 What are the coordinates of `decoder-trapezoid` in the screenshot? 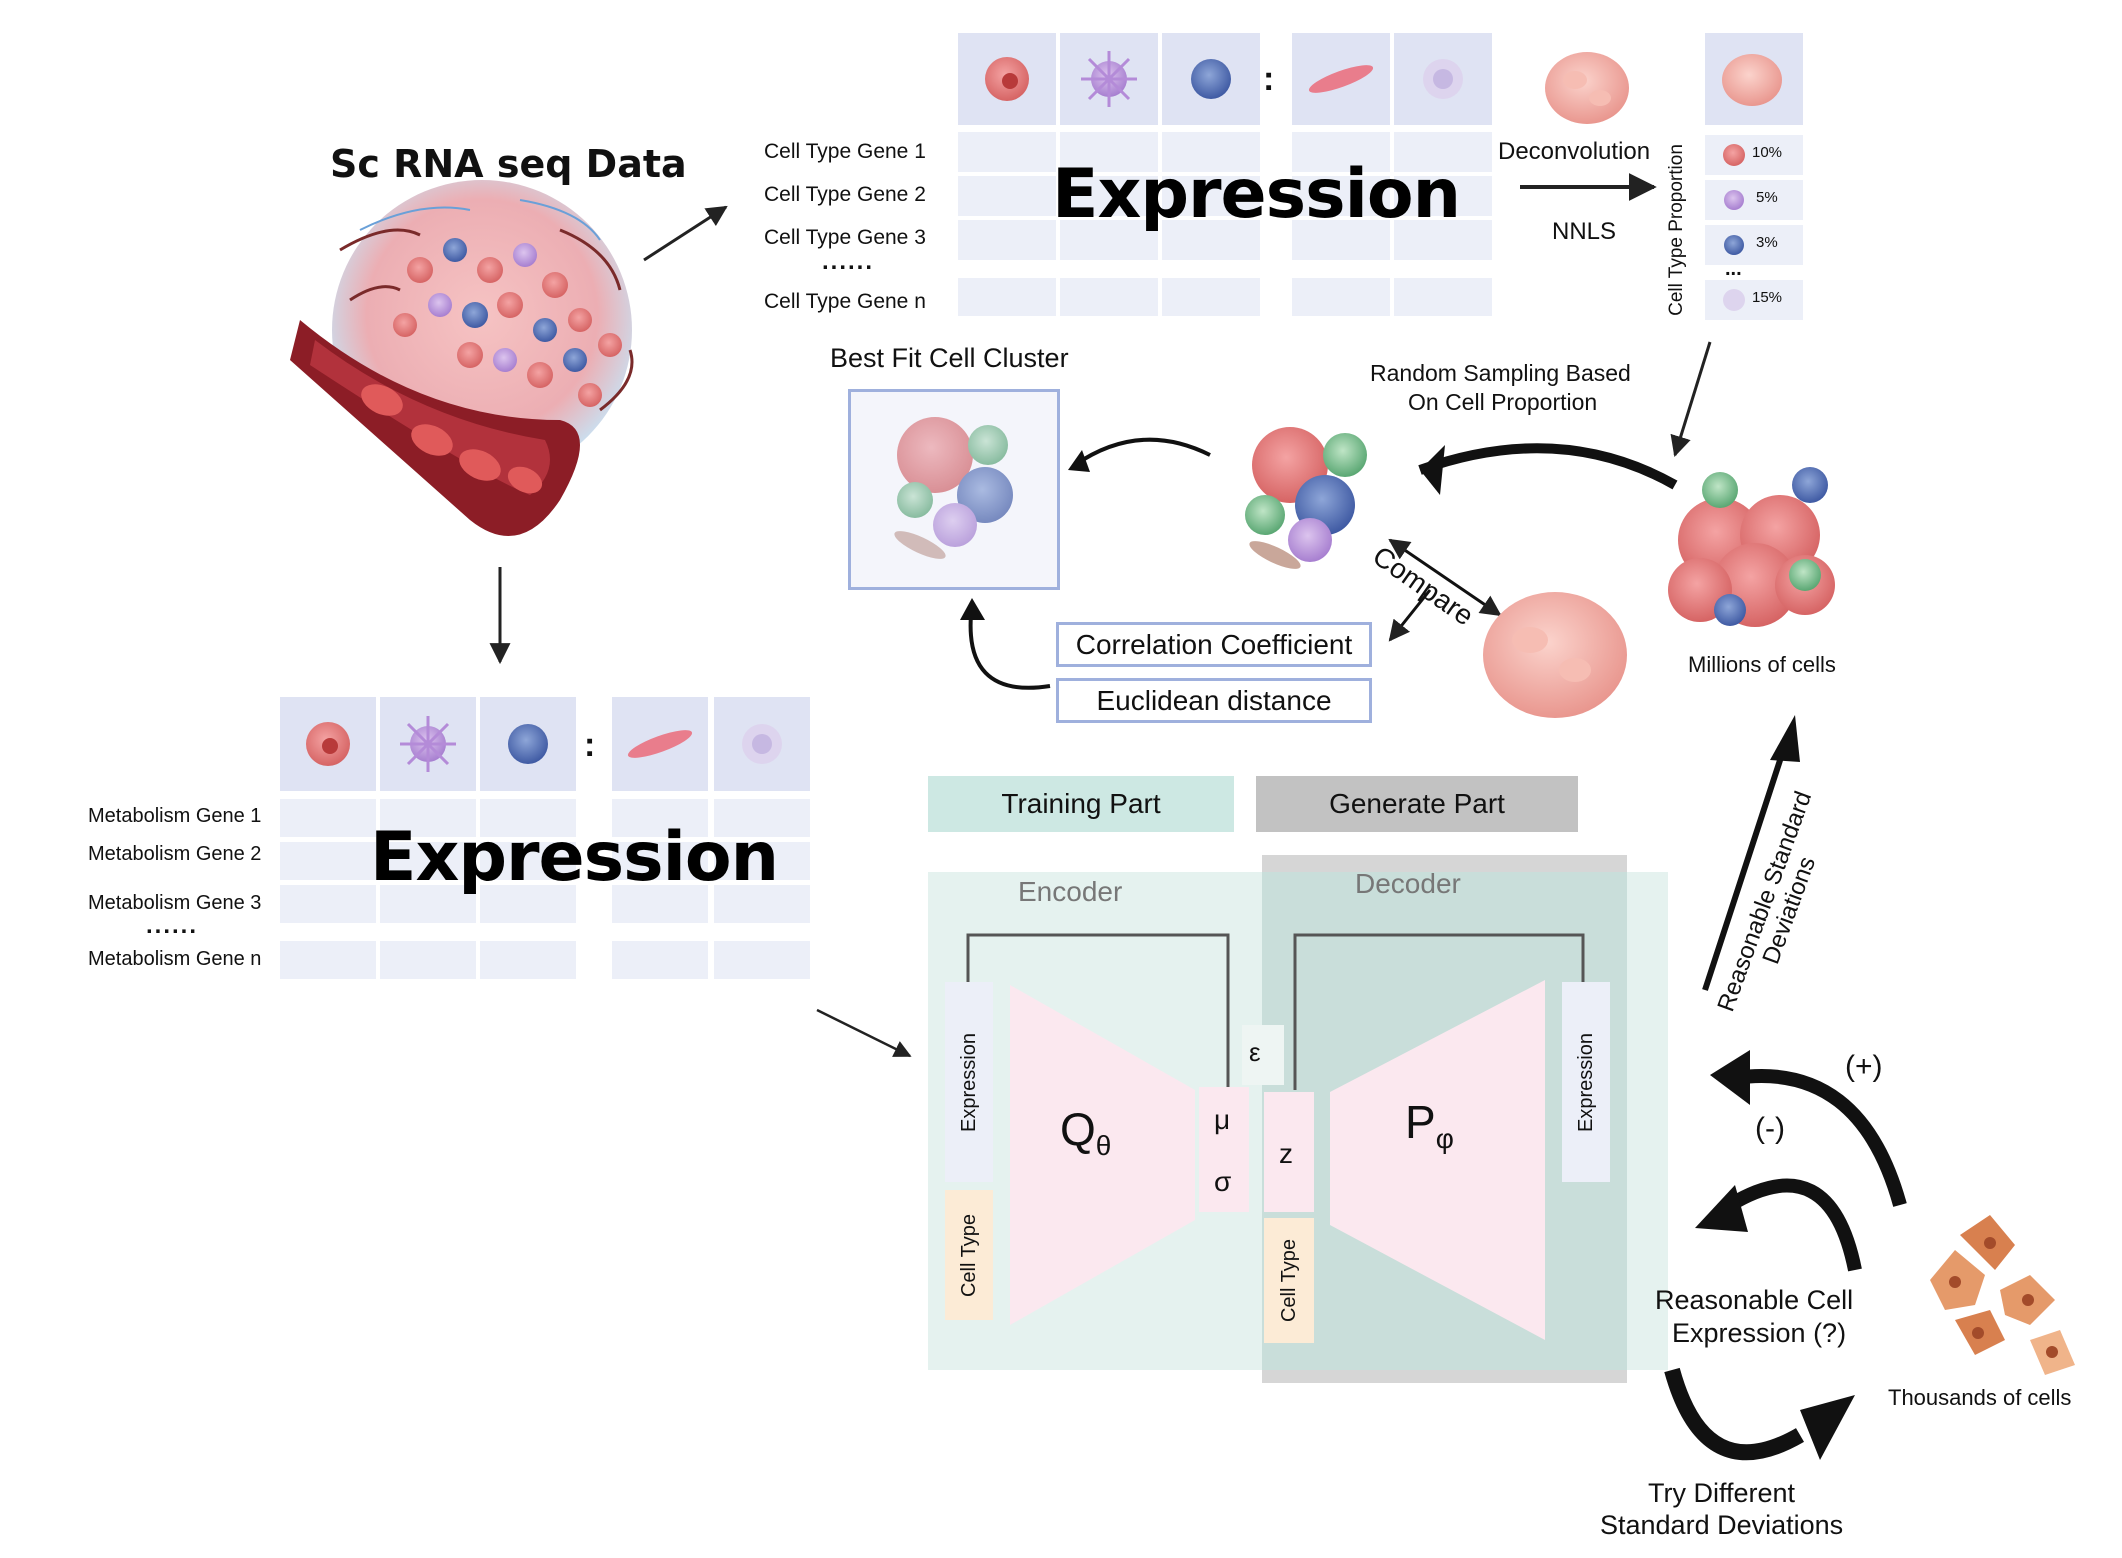 It's located at (1437, 1160).